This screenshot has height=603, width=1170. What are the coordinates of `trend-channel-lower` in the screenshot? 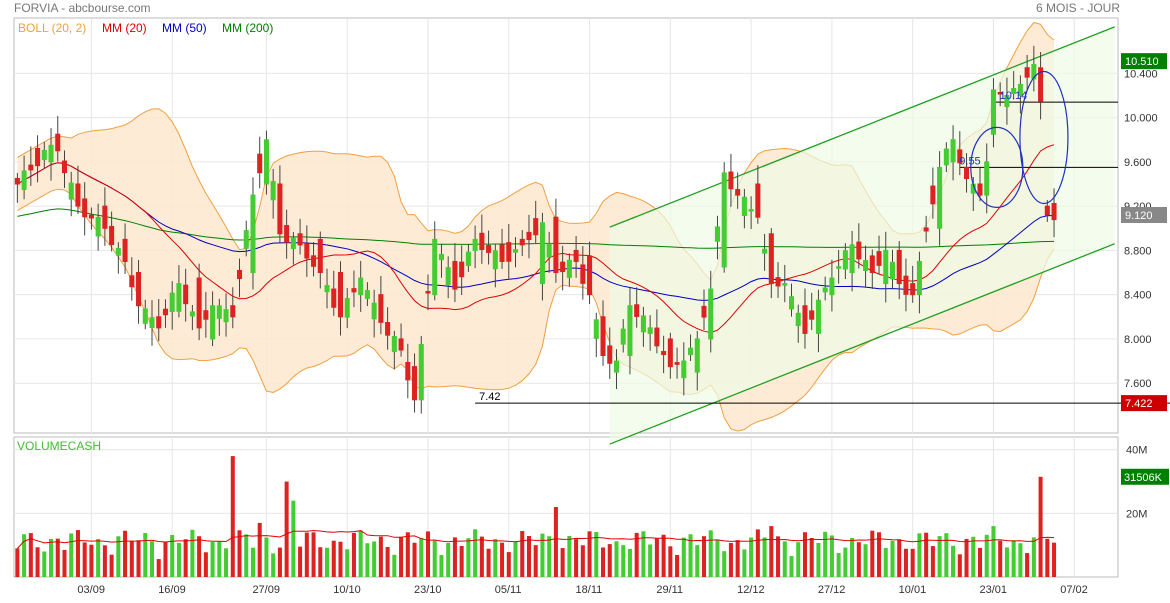 It's located at (862, 344).